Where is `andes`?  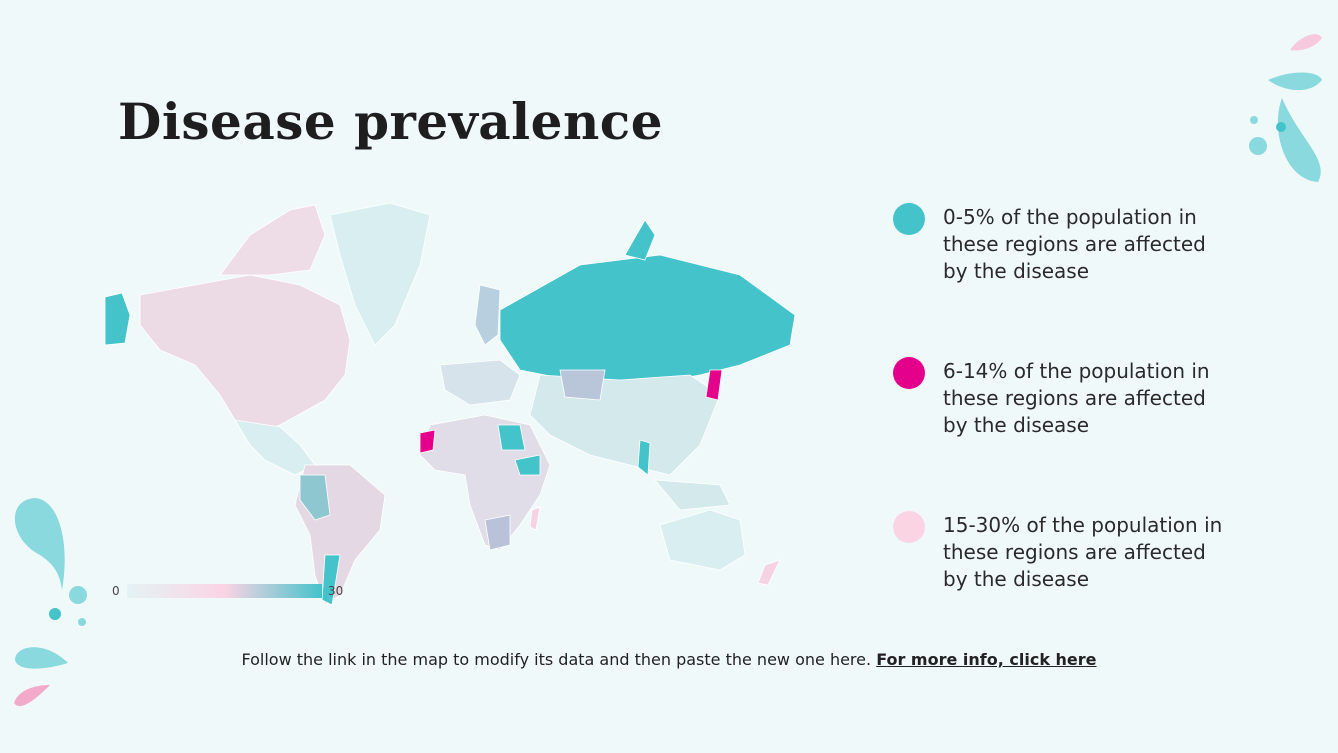 andes is located at coordinates (315, 497).